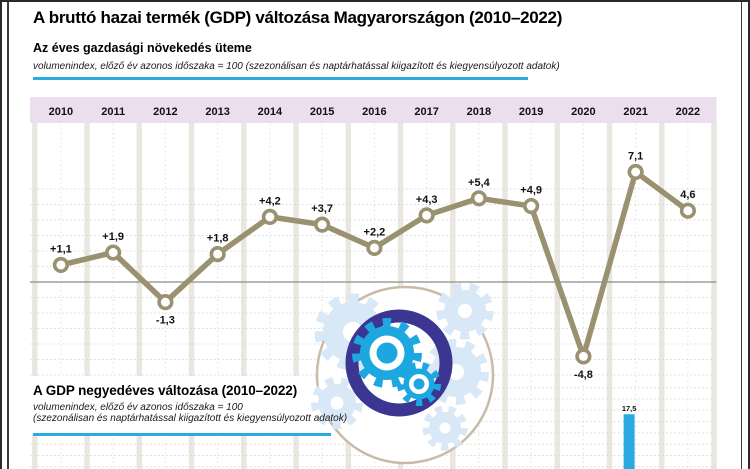 The image size is (750, 469). I want to click on data-point-label: +4,2, so click(270, 201).